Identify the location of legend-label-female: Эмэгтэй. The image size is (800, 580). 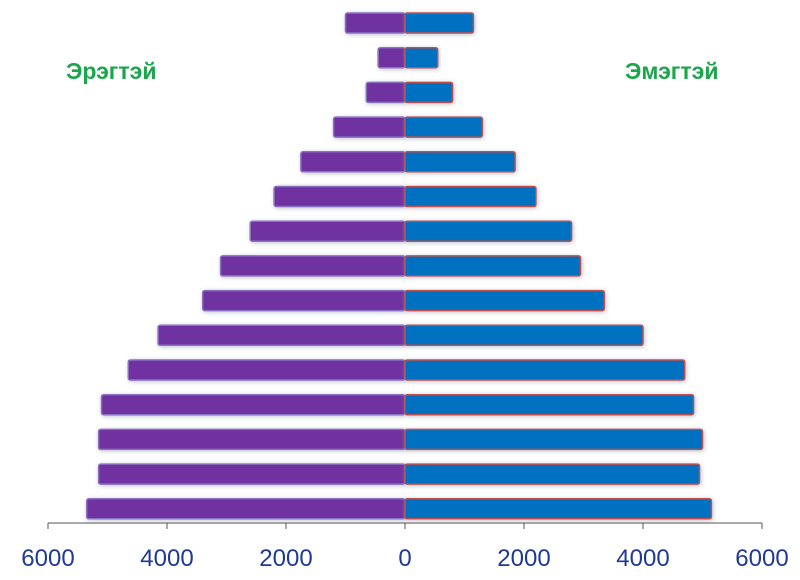
(672, 71).